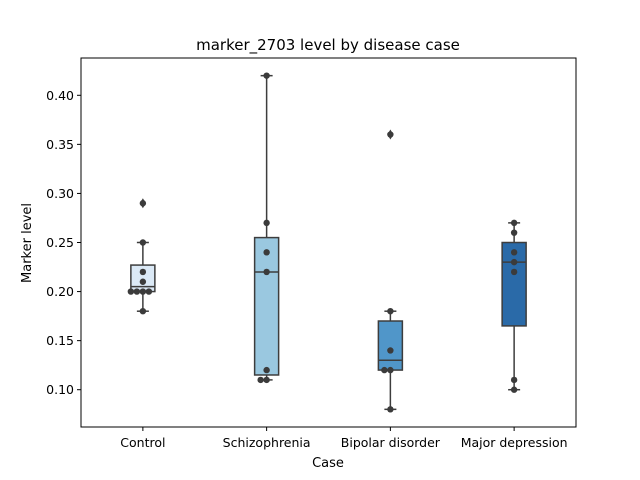 The height and width of the screenshot is (480, 640). Describe the element at coordinates (142, 442) in the screenshot. I see `x-tick-label: Control` at that location.